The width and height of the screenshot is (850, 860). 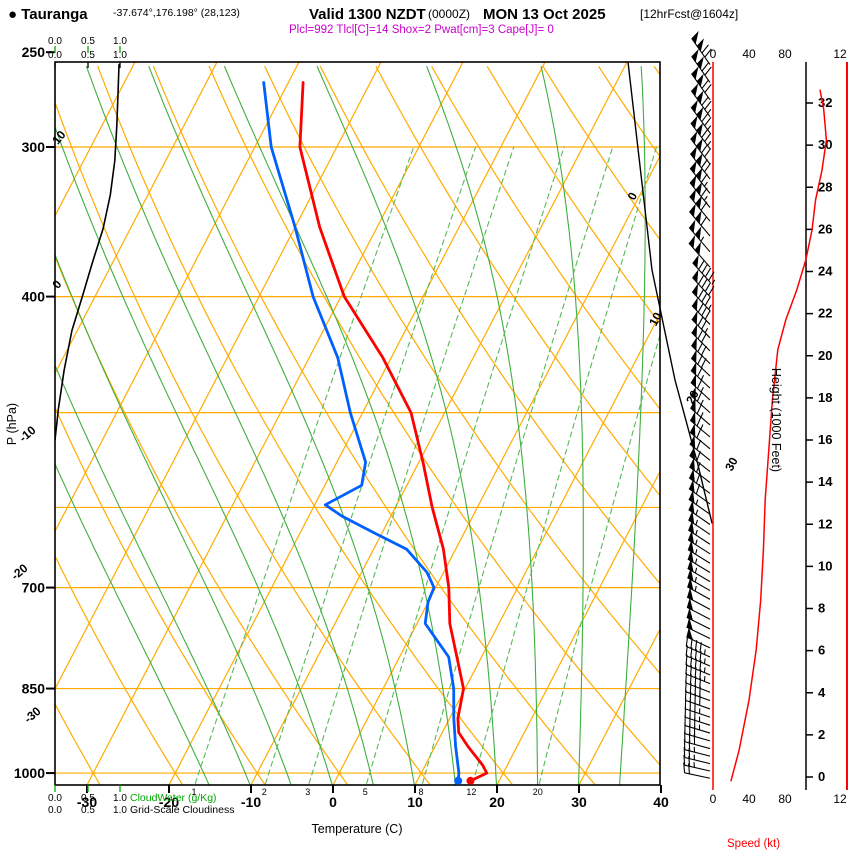 I want to click on temperature-axis: -30 -20 -10 0 10 20 30 40, so click(x=373, y=797).